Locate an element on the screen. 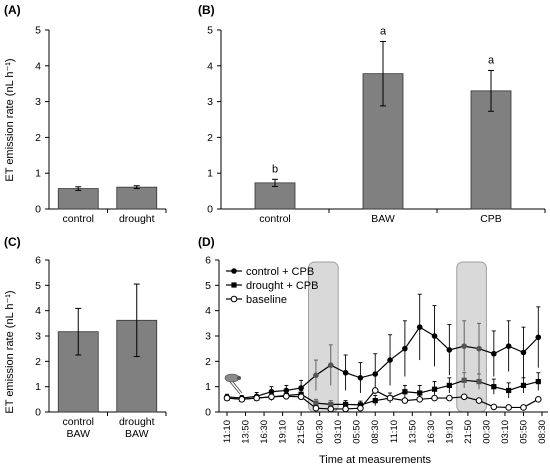  panel-c-ylabel: ET emission rate (nL h⁻¹) is located at coordinates (10, 351).